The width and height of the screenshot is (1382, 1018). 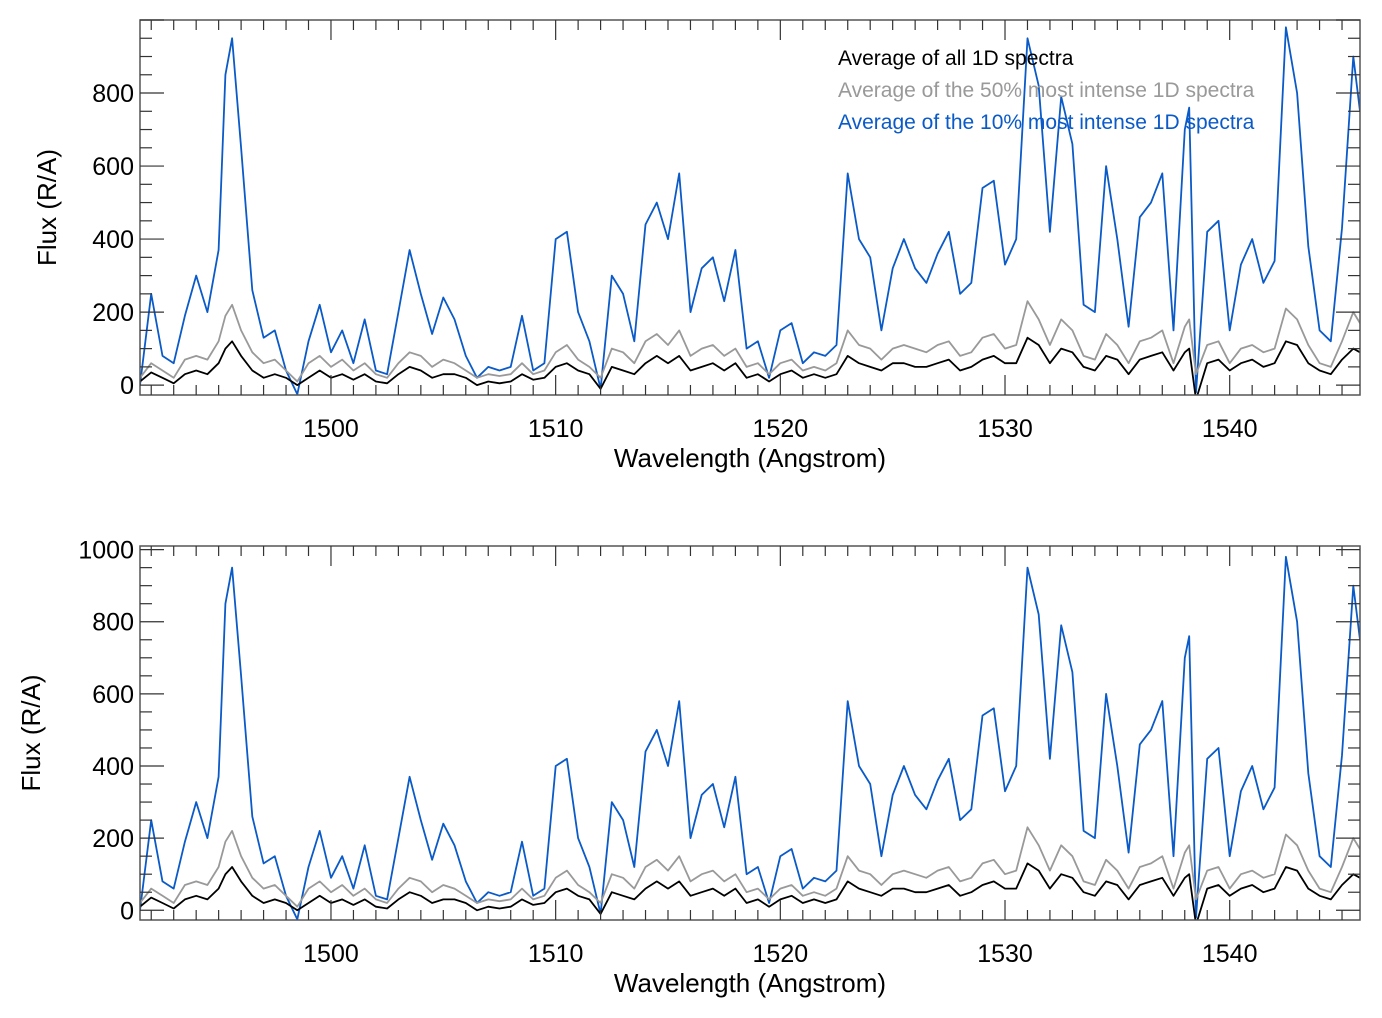 What do you see at coordinates (31, 733) in the screenshot?
I see `bottom-y-axis-title: Flux (R/A)` at bounding box center [31, 733].